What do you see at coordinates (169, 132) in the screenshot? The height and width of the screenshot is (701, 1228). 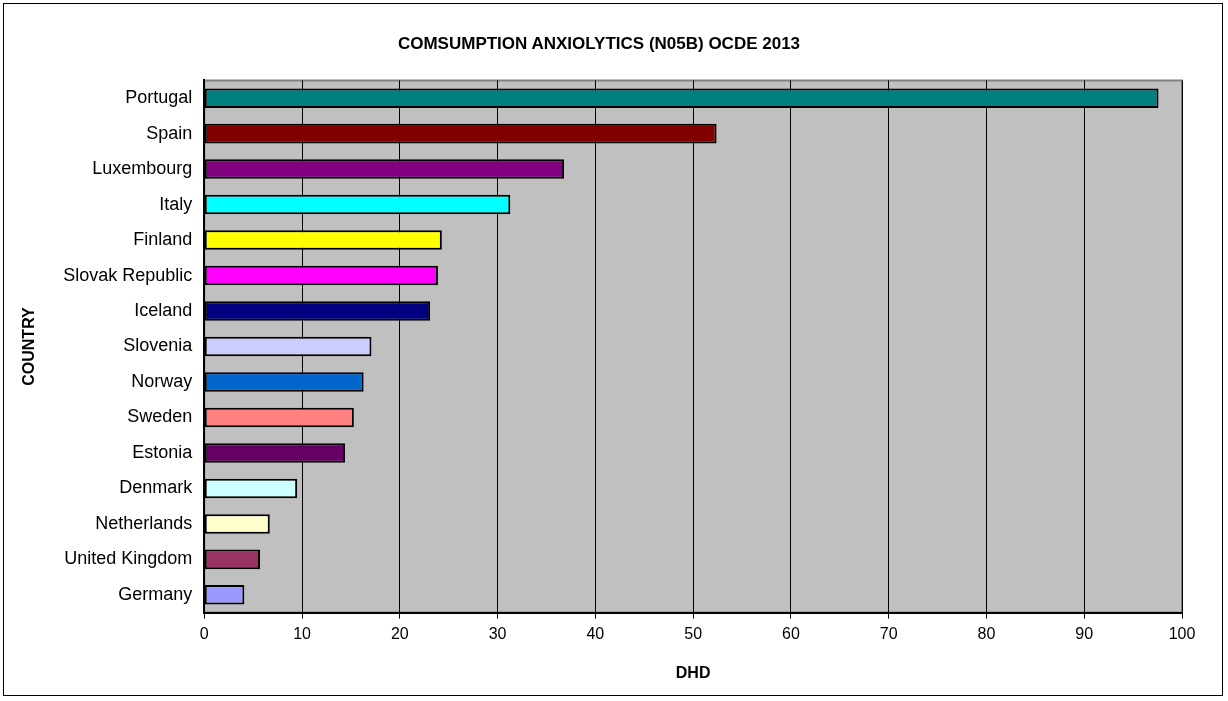 I see `y-tick-label: Spain` at bounding box center [169, 132].